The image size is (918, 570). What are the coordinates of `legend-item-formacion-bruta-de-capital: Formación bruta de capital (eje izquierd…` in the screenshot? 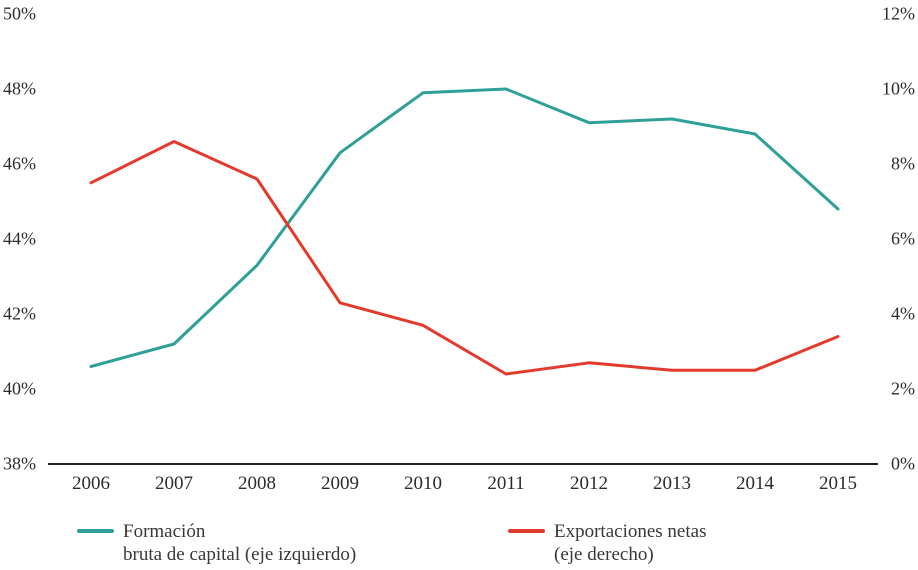 It's located at (216, 543).